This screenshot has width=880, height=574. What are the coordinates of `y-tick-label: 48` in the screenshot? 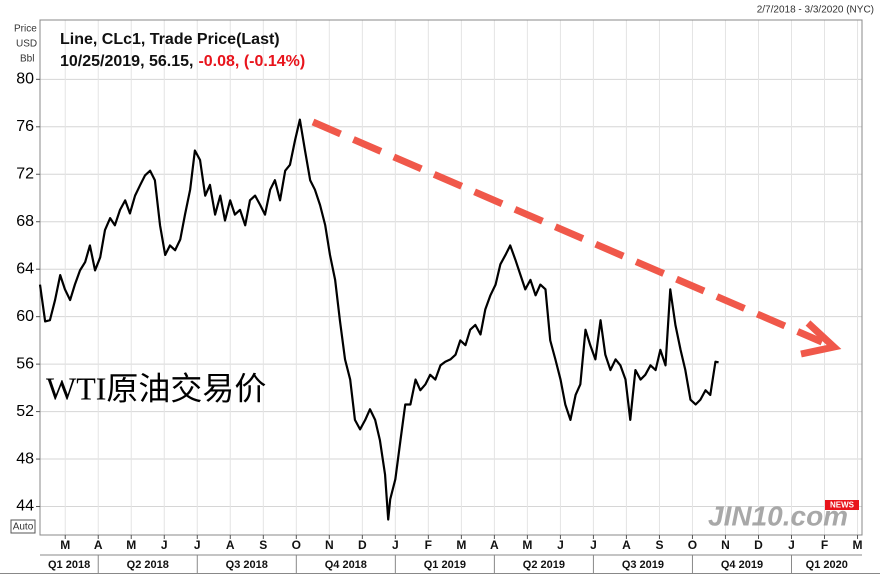 It's located at (25, 458).